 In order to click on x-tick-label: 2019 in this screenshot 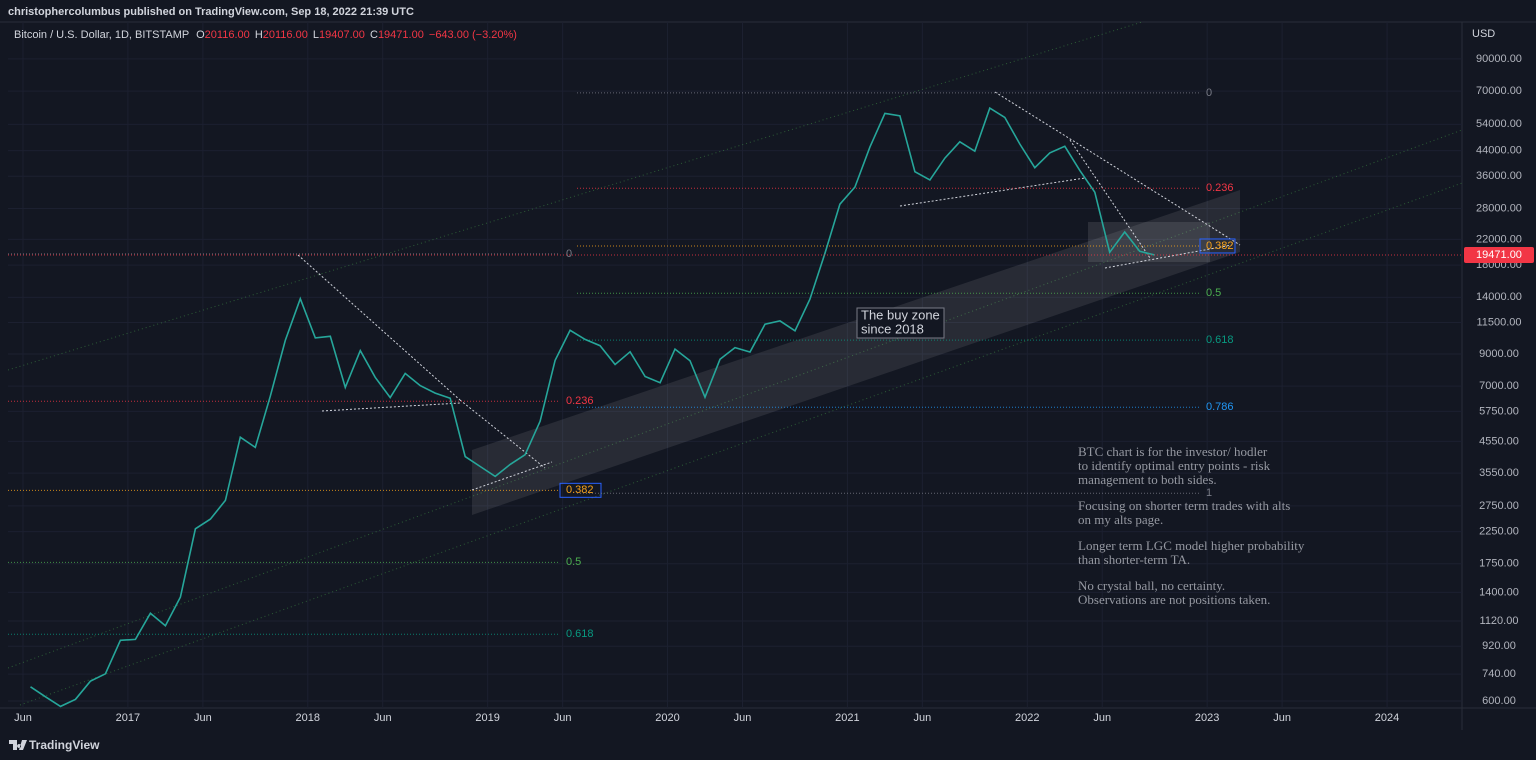, I will do `click(487, 718)`.